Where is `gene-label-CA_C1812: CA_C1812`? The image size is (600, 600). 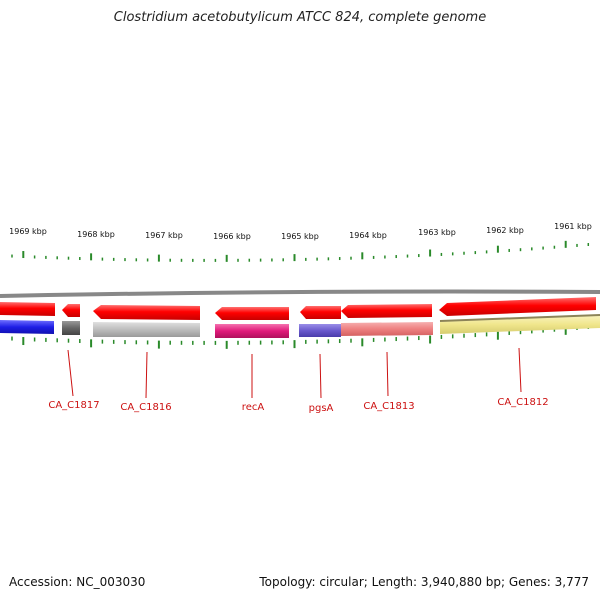
gene-label-CA_C1812: CA_C1812 is located at coordinates (522, 402).